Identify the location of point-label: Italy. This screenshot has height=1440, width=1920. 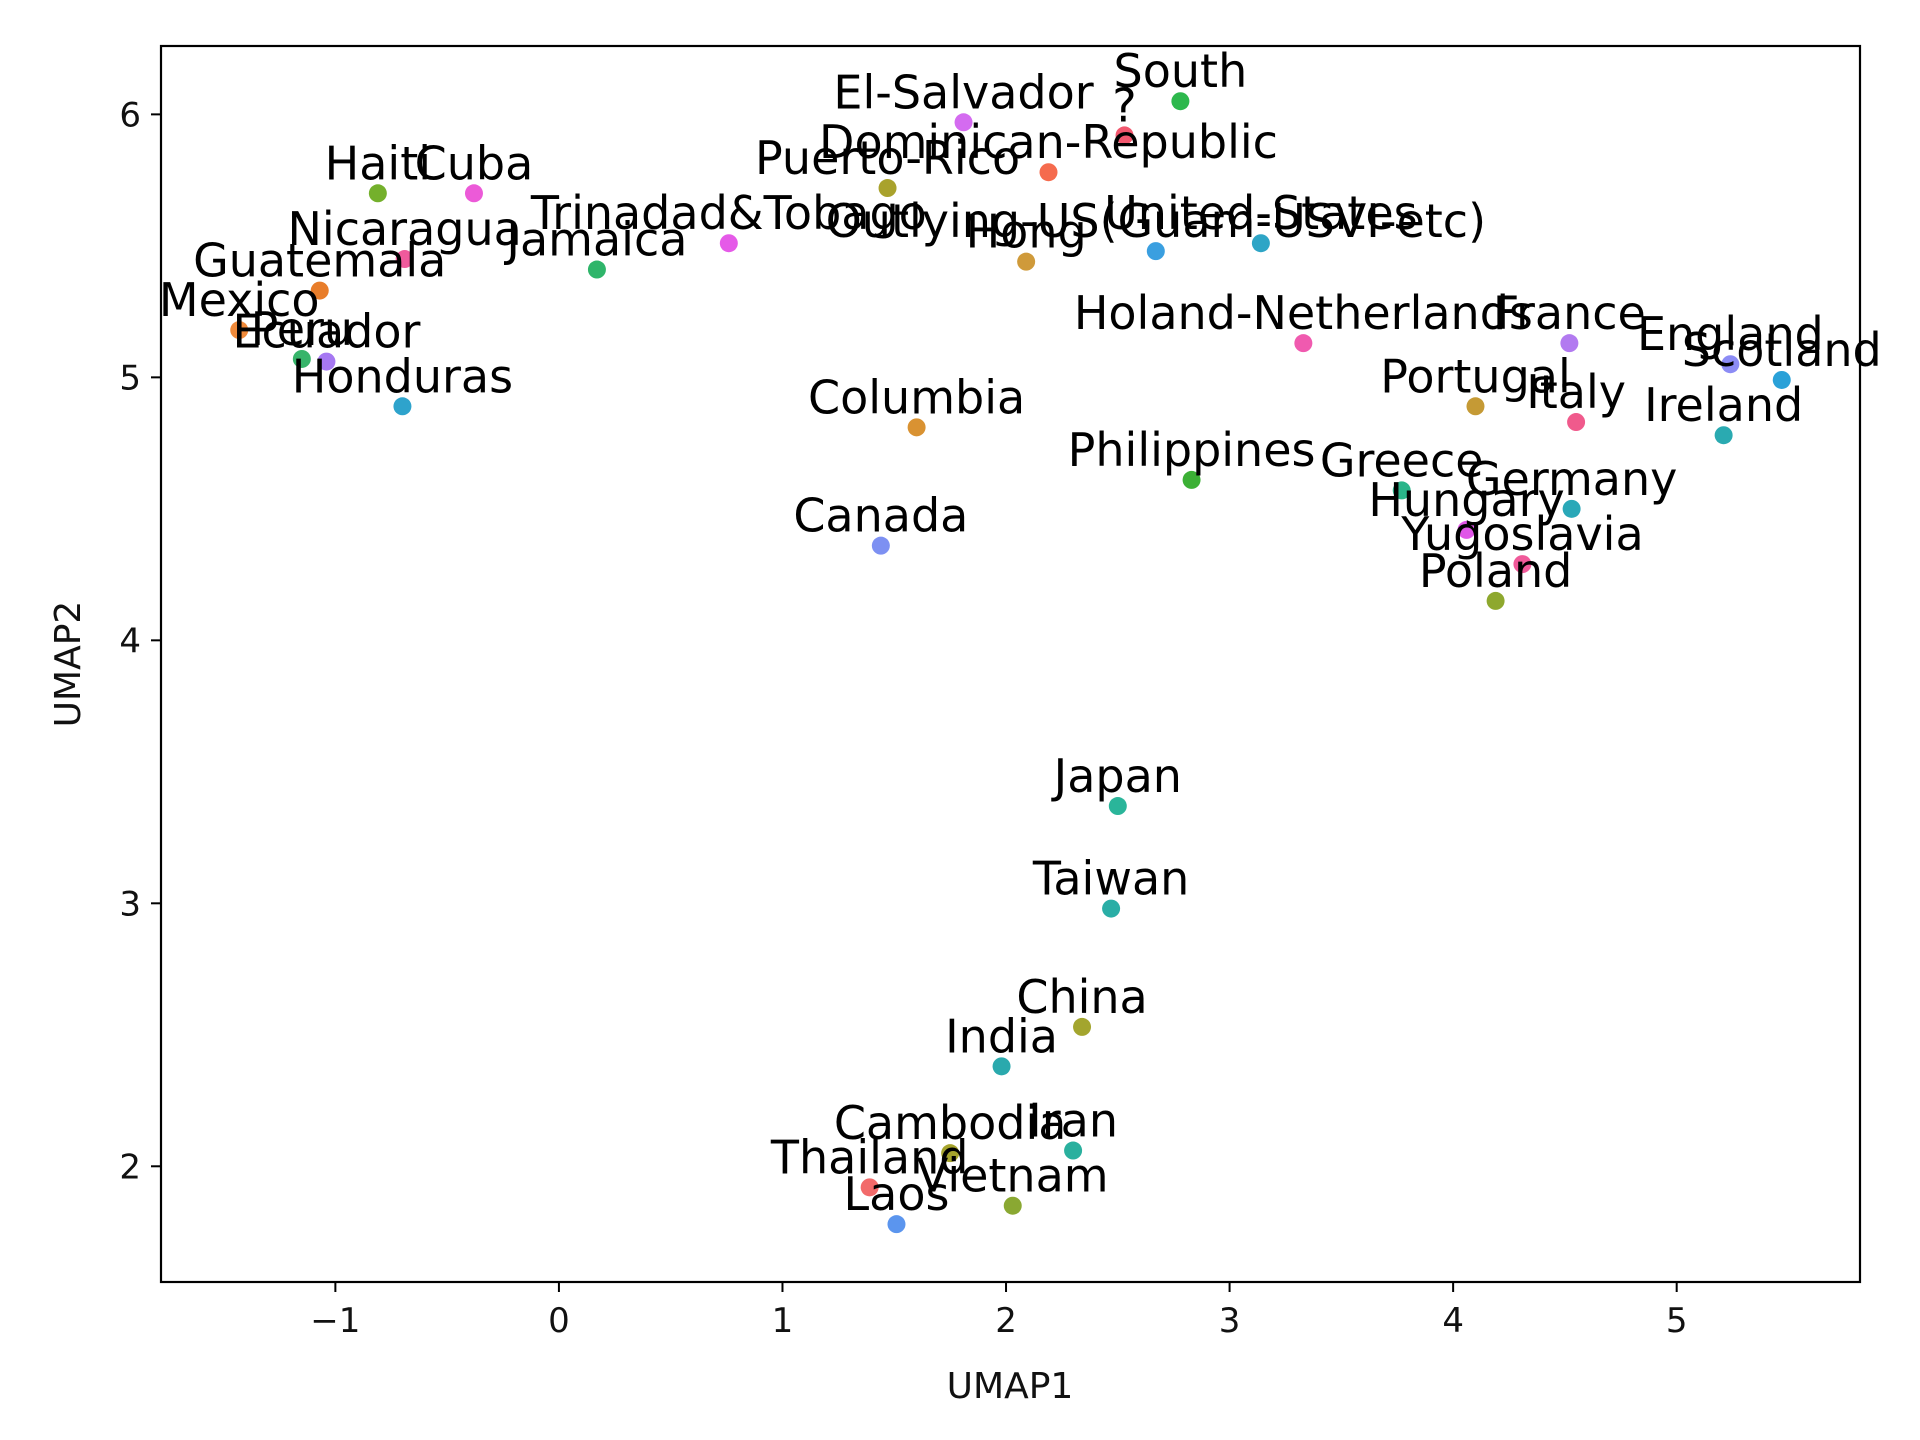
(1576, 392).